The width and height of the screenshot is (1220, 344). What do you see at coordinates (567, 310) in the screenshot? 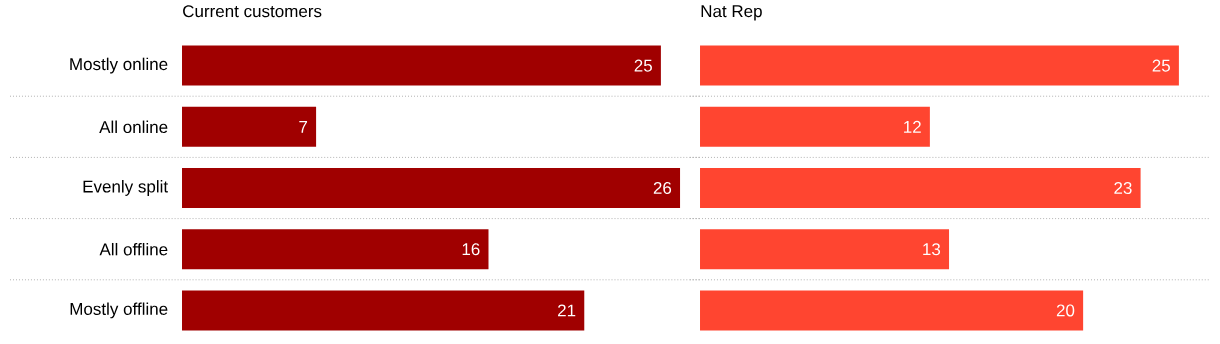
I see `data-label: 21` at bounding box center [567, 310].